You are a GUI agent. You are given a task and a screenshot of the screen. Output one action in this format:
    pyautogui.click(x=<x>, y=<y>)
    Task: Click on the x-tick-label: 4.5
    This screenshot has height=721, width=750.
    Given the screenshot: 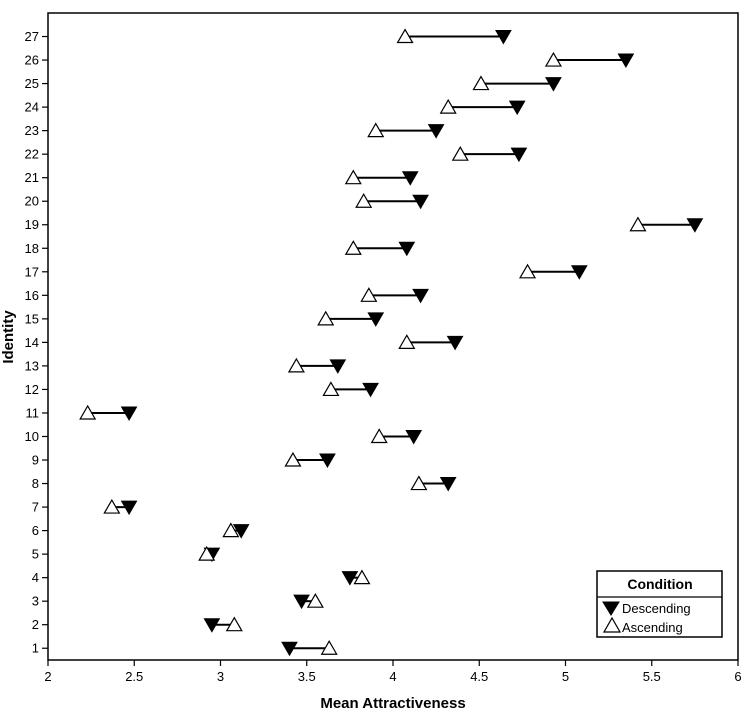 What is the action you would take?
    pyautogui.click(x=479, y=676)
    